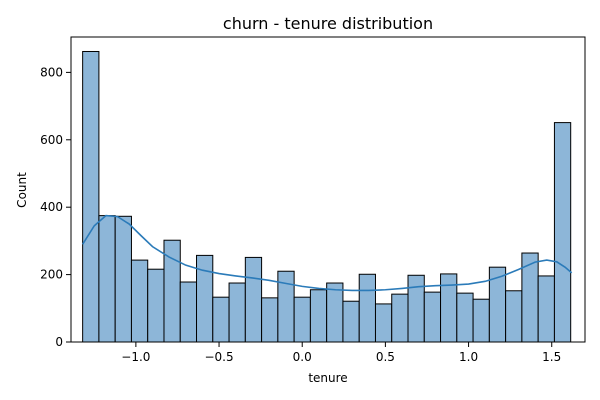  What do you see at coordinates (59, 342) in the screenshot?
I see `y-tick-label-0: 0` at bounding box center [59, 342].